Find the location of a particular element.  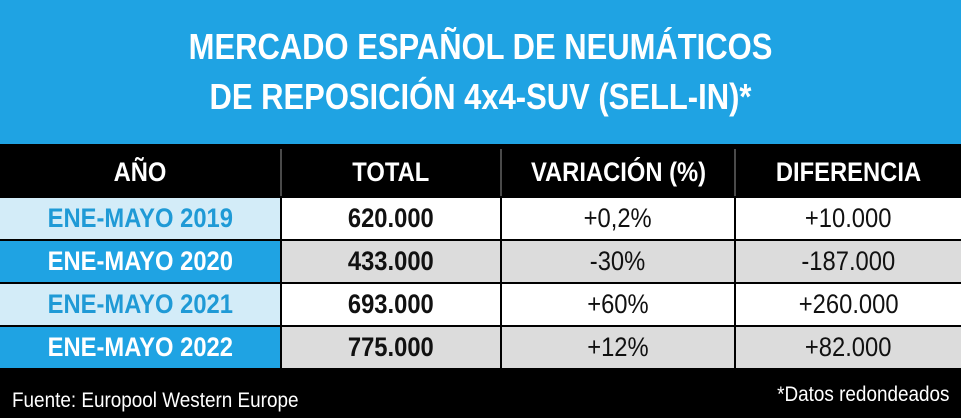

title-line-1: MERCADO ESPAÑOL DE NEUMÁTICOS is located at coordinates (480, 46).